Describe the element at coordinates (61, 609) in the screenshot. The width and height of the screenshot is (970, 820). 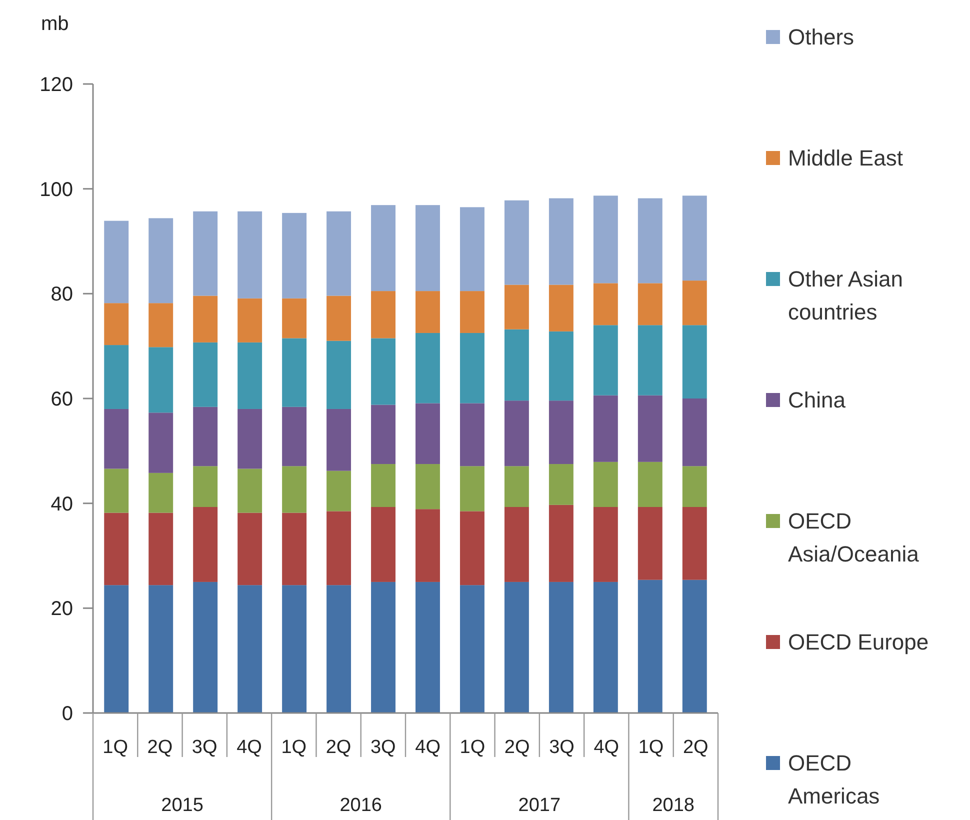
I see `y-tick-label: 20` at that location.